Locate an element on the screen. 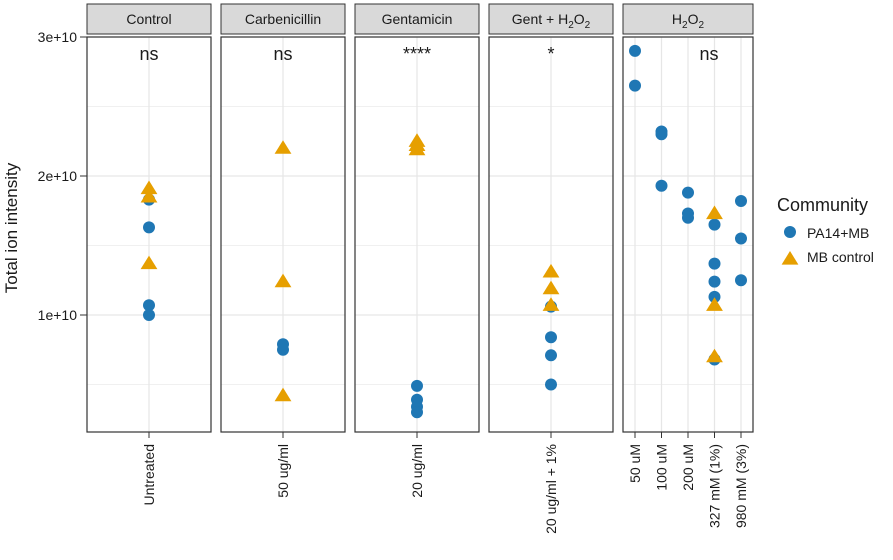 This screenshot has width=893, height=560. x-tick-label: 50 uM is located at coordinates (635, 463).